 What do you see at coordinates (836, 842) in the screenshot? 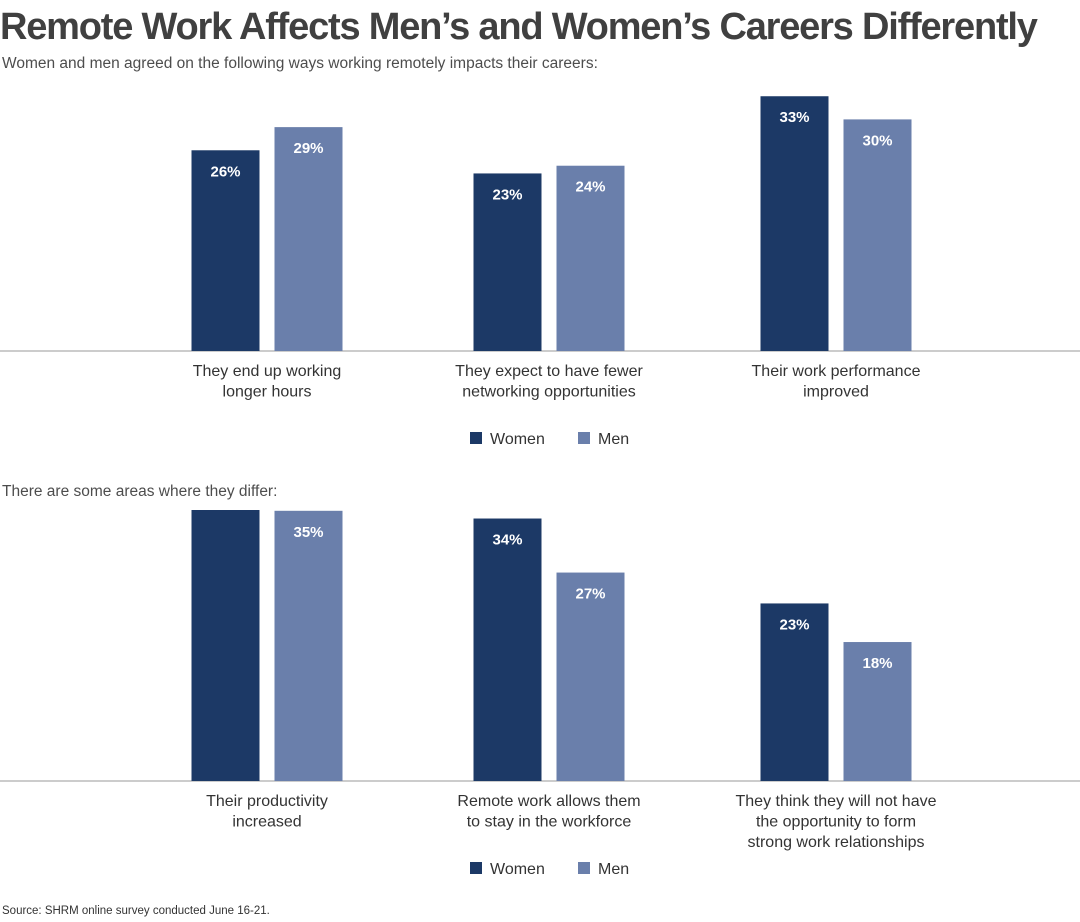
I see `bottom-category-label-3-line-3: strong work relationships` at bounding box center [836, 842].